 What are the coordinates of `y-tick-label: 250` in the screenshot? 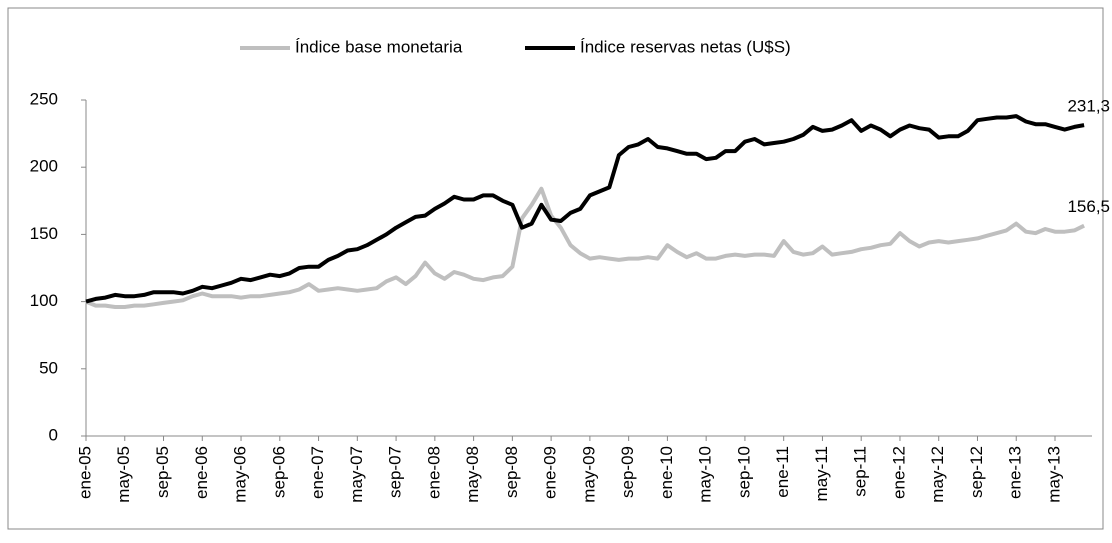 It's located at (44, 98).